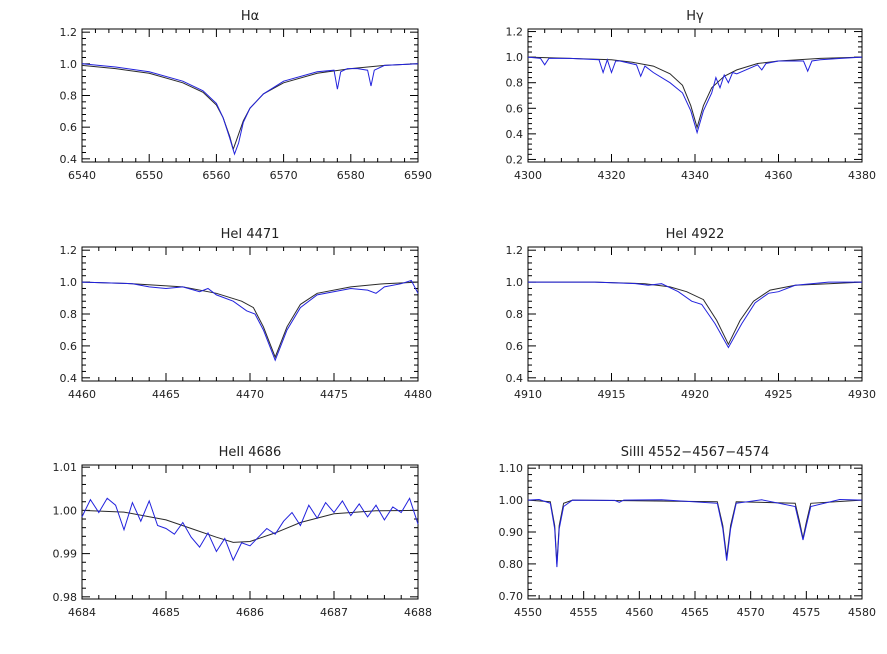  Describe the element at coordinates (695, 16) in the screenshot. I see `panel-title: Hγ` at that location.